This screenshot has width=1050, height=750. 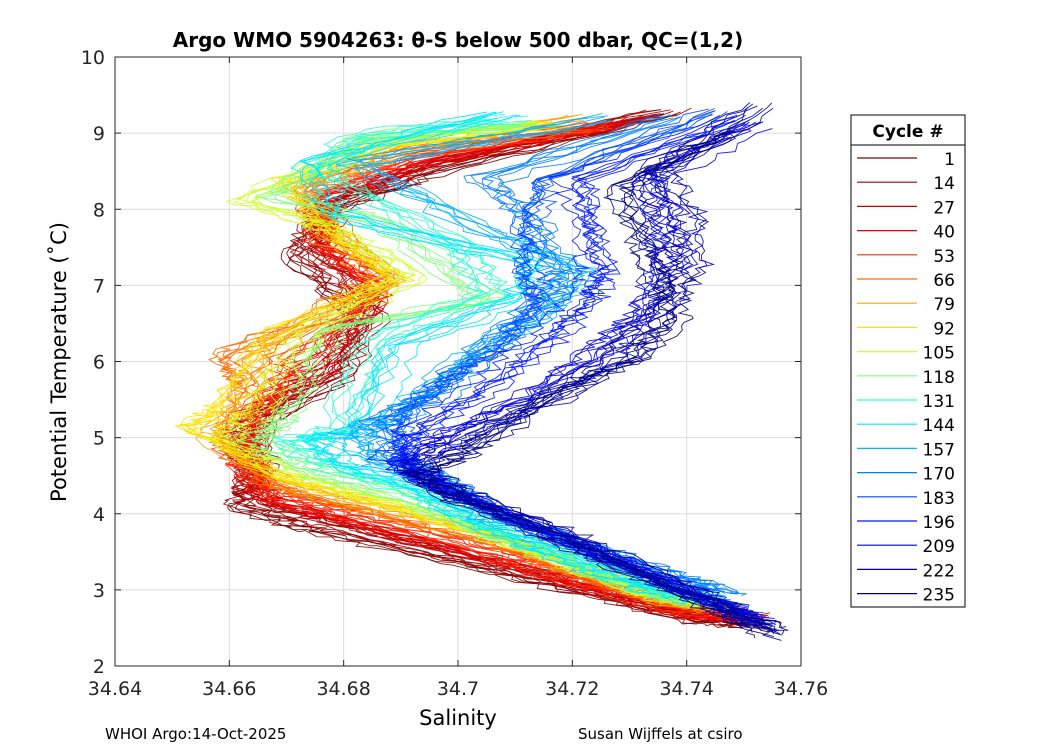 I want to click on x-tick-label: 34.64, so click(x=115, y=689).